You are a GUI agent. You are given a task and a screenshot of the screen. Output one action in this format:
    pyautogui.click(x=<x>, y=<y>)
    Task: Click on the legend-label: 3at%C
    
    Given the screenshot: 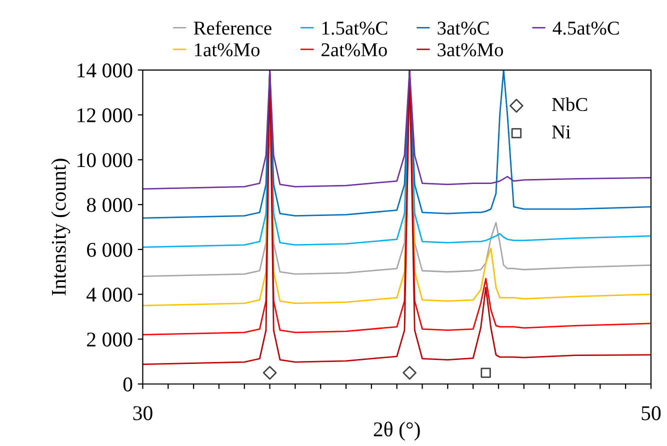 What is the action you would take?
    pyautogui.click(x=463, y=28)
    